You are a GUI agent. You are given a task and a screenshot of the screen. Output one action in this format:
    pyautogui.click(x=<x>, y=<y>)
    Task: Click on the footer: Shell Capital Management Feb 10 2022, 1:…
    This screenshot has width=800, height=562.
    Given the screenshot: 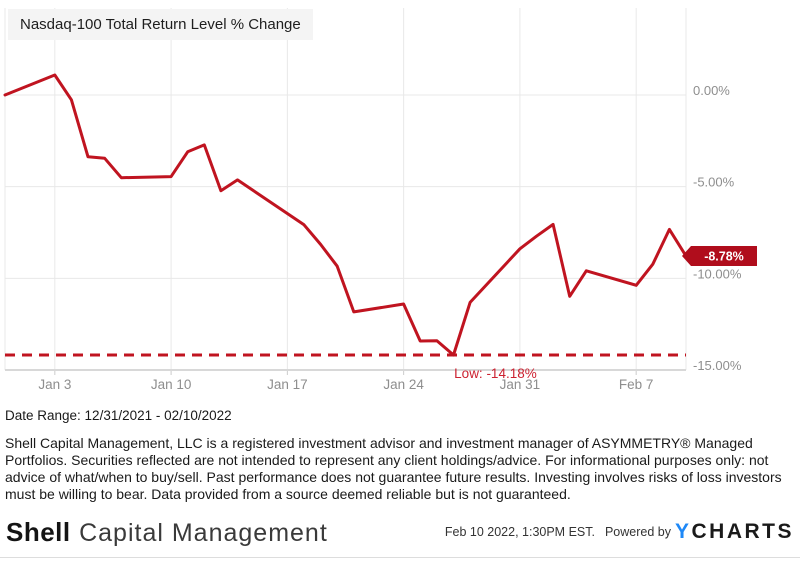 What is the action you would take?
    pyautogui.click(x=400, y=535)
    